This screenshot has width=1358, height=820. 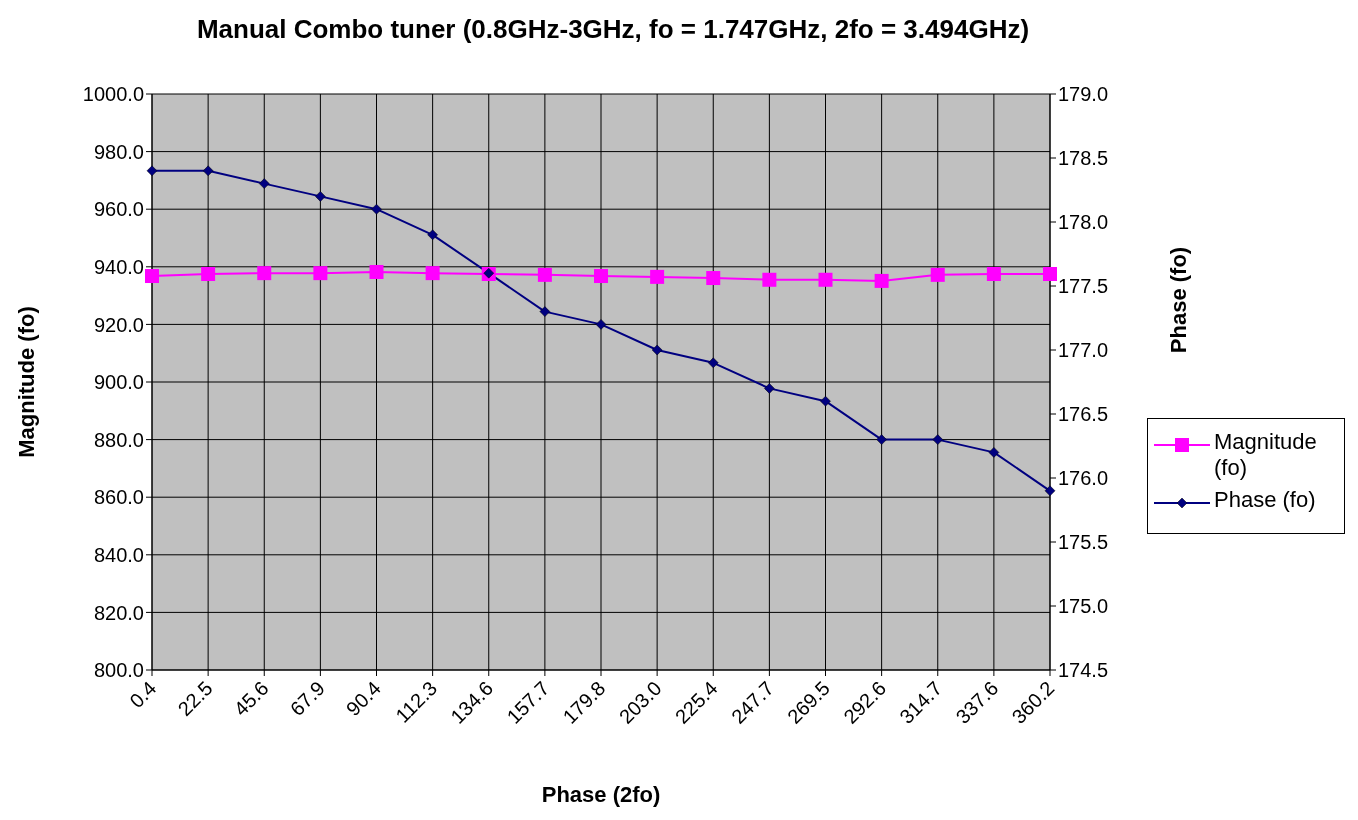 What do you see at coordinates (118, 151) in the screenshot?
I see `y-tick-label: 980.0` at bounding box center [118, 151].